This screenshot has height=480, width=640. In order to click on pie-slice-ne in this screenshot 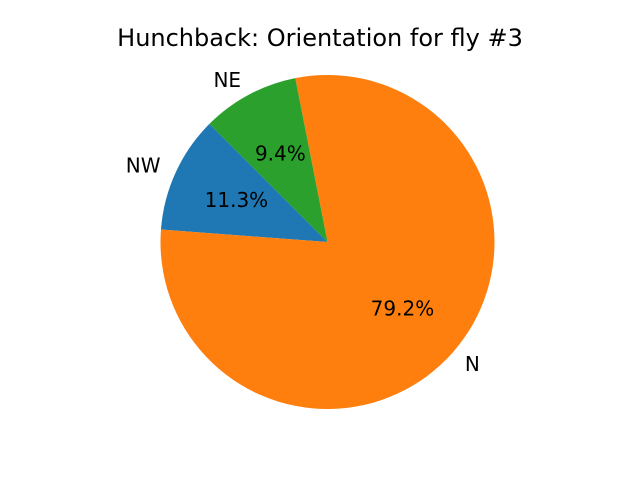, I will do `click(268, 160)`.